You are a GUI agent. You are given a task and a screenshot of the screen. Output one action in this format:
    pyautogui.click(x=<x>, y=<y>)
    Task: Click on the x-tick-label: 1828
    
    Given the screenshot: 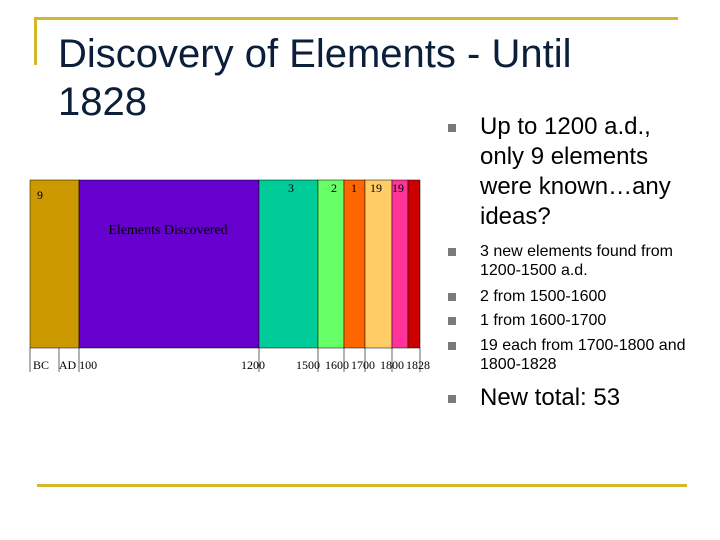 What is the action you would take?
    pyautogui.click(x=418, y=365)
    